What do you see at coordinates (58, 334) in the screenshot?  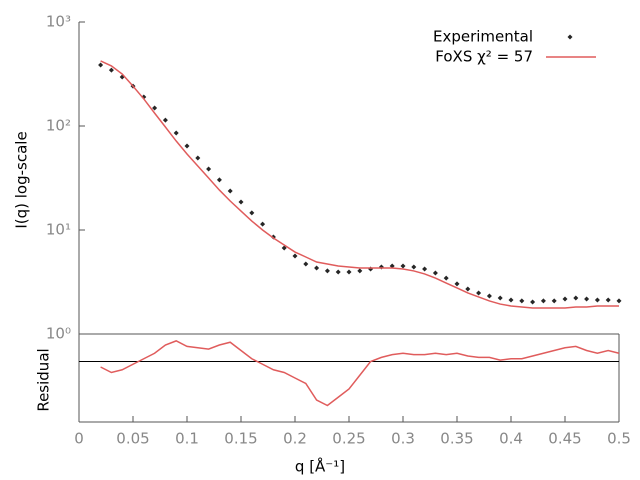 I see `y-tick-label: 10⁰` at bounding box center [58, 334].